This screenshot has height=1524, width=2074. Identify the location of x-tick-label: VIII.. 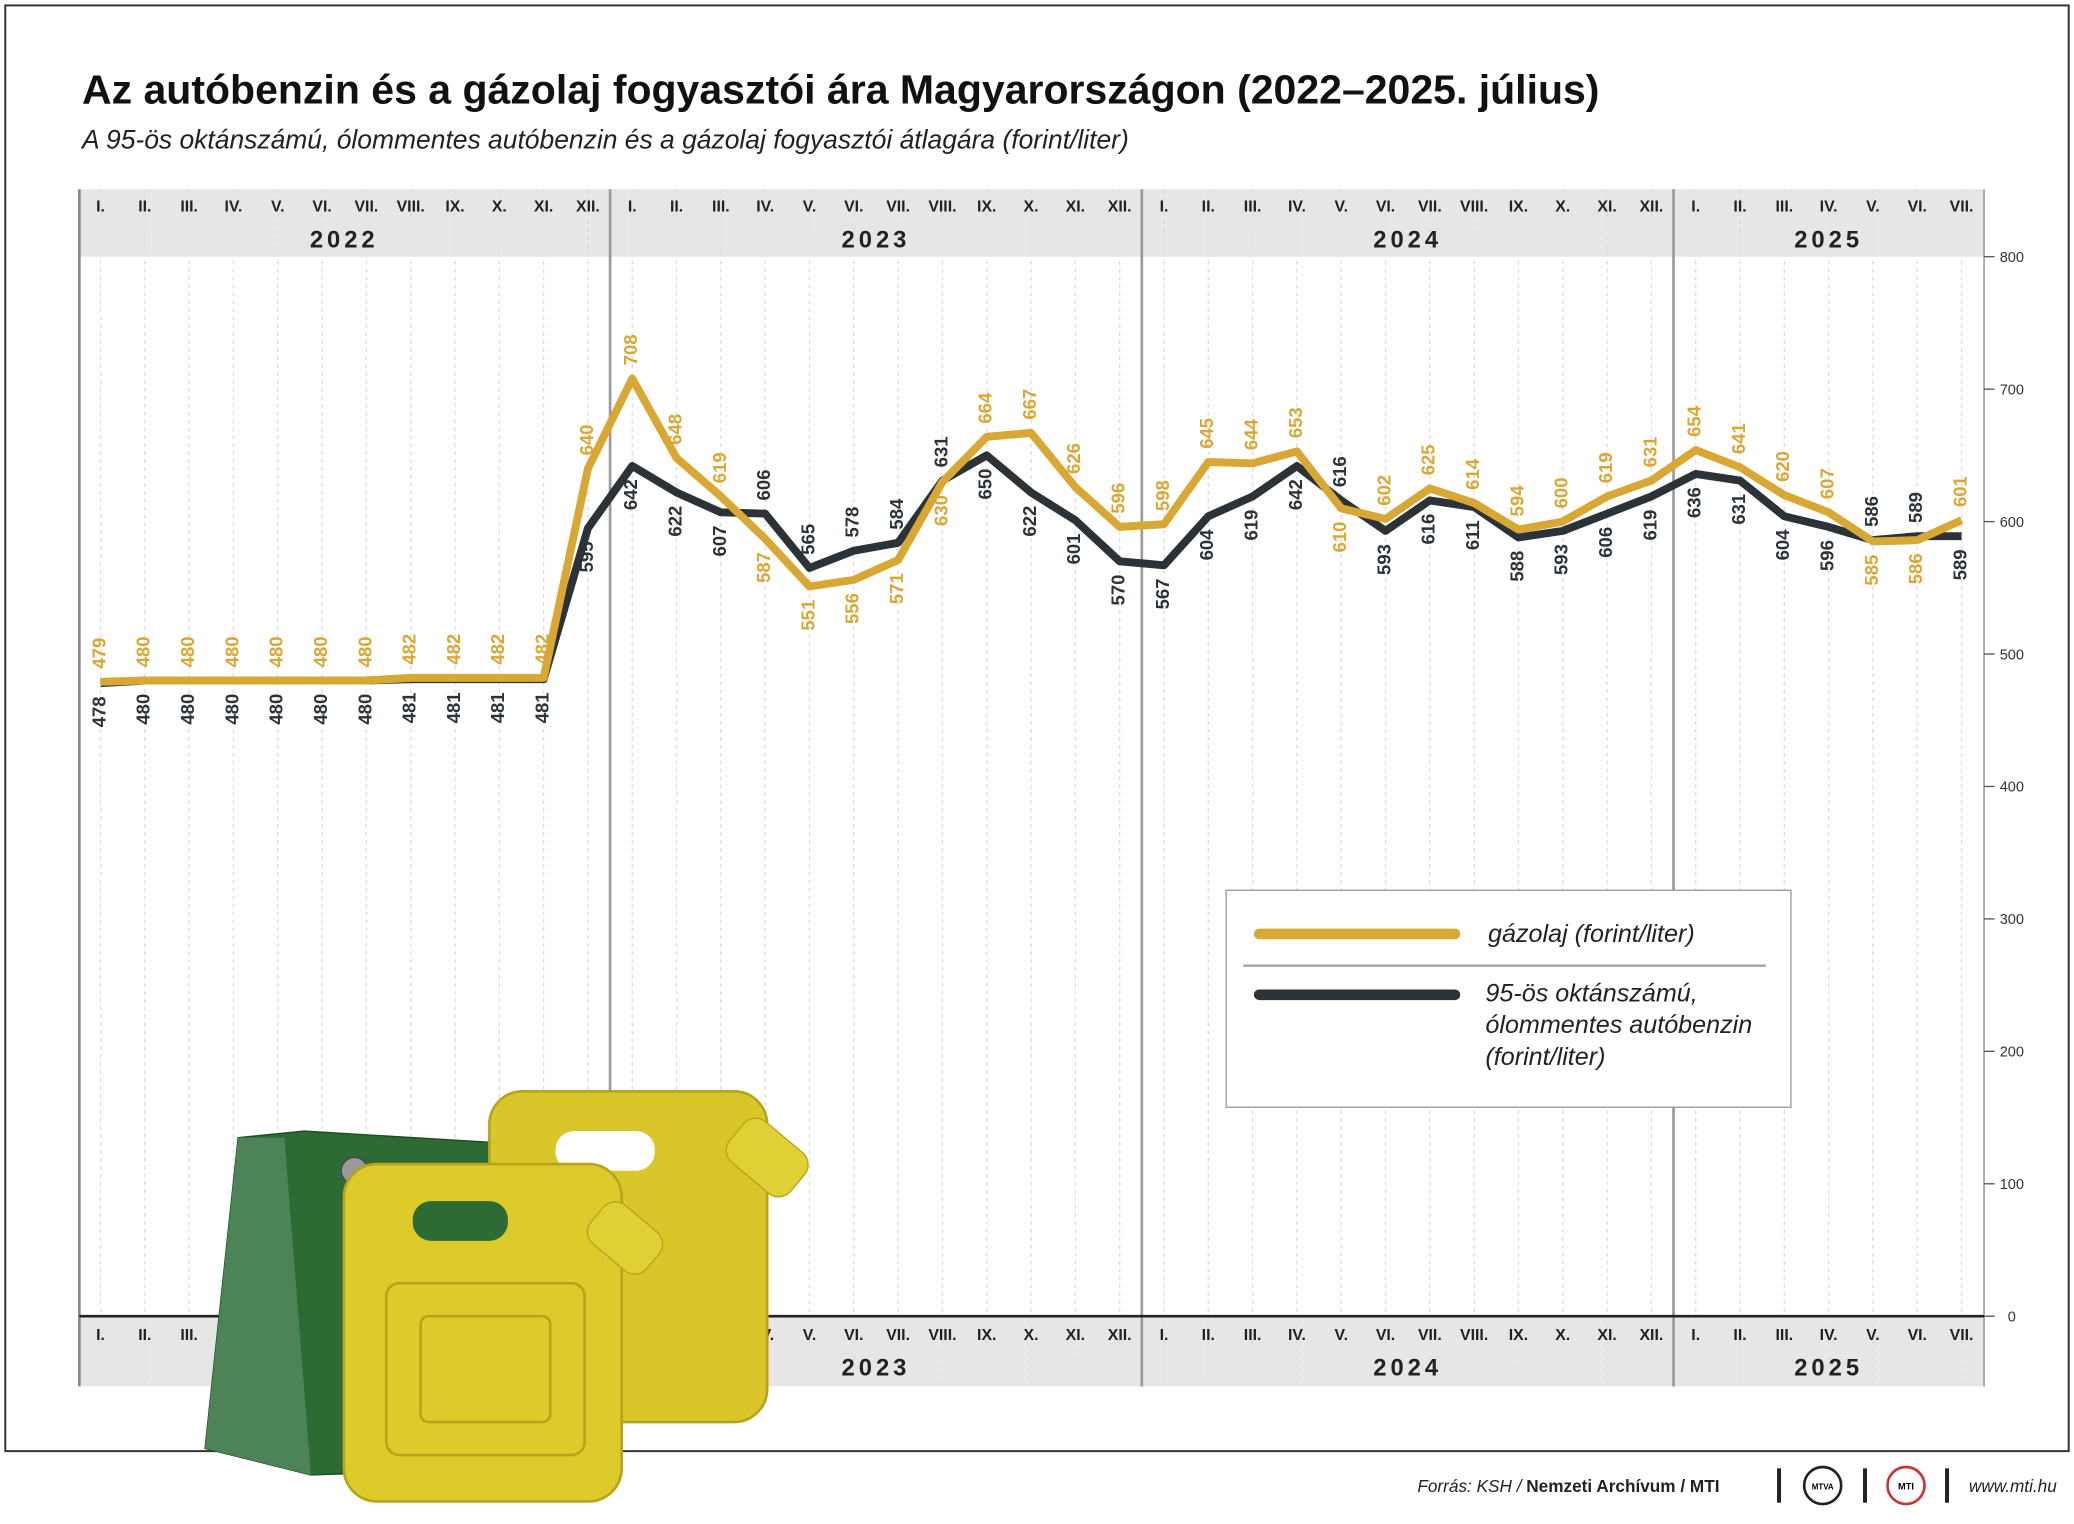
(1474, 207).